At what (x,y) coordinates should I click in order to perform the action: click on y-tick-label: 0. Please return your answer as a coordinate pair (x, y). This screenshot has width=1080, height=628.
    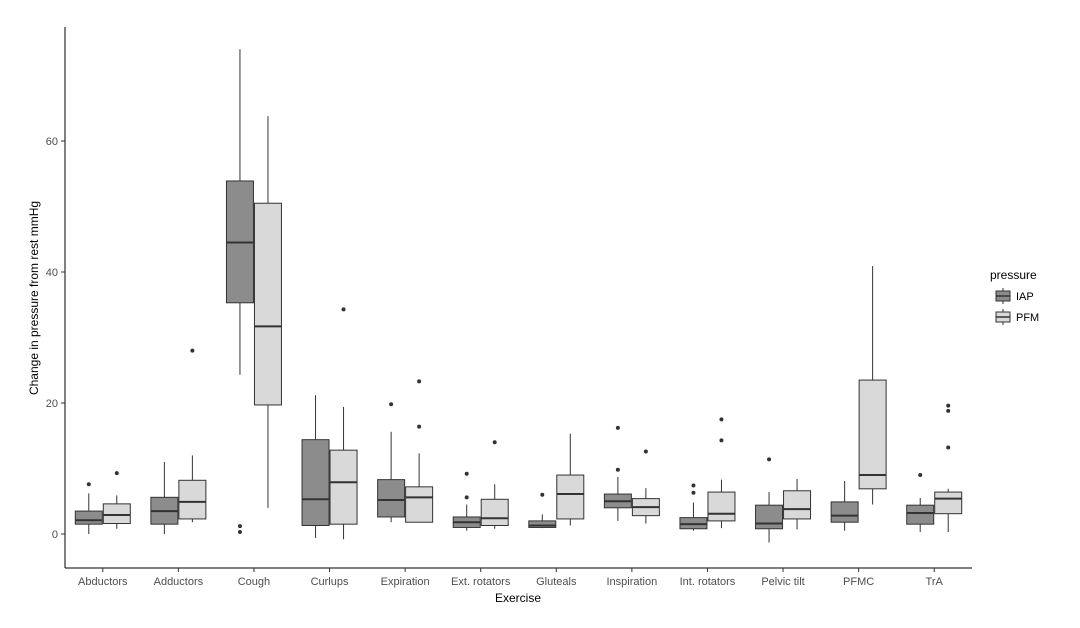
    Looking at the image, I should click on (55, 535).